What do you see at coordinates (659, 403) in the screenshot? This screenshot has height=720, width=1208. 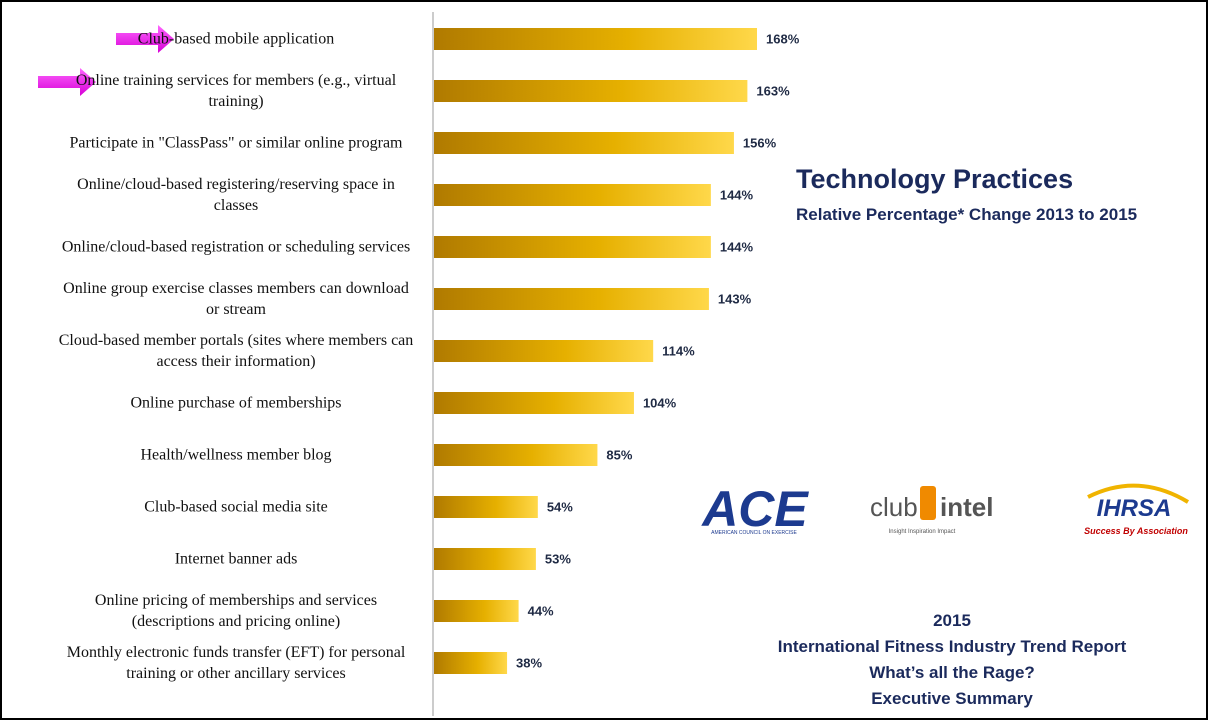 I see `value-label: 104%` at bounding box center [659, 403].